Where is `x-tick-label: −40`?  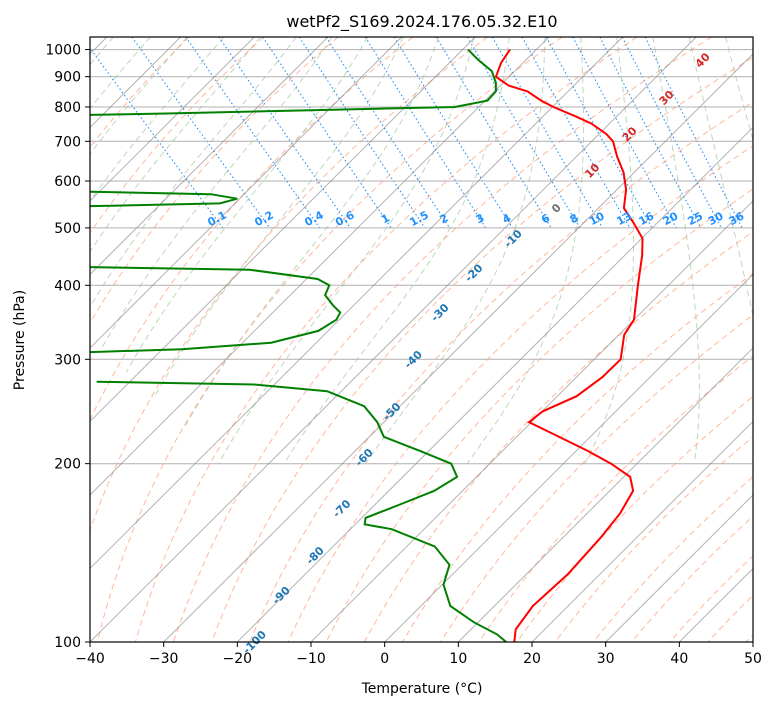
x-tick-label: −40 is located at coordinates (90, 659).